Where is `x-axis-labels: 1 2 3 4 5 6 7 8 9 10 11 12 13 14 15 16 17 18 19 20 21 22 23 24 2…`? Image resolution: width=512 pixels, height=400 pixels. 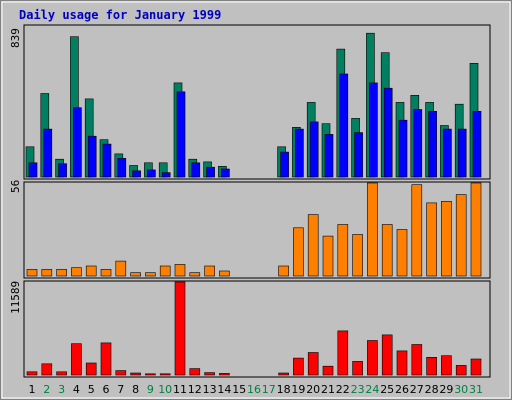
x-axis-labels: 1 2 3 4 5 6 7 8 9 10 11 12 13 14 15 16 17 18 19 20 21 22 23 24 2… is located at coordinates (256, 389).